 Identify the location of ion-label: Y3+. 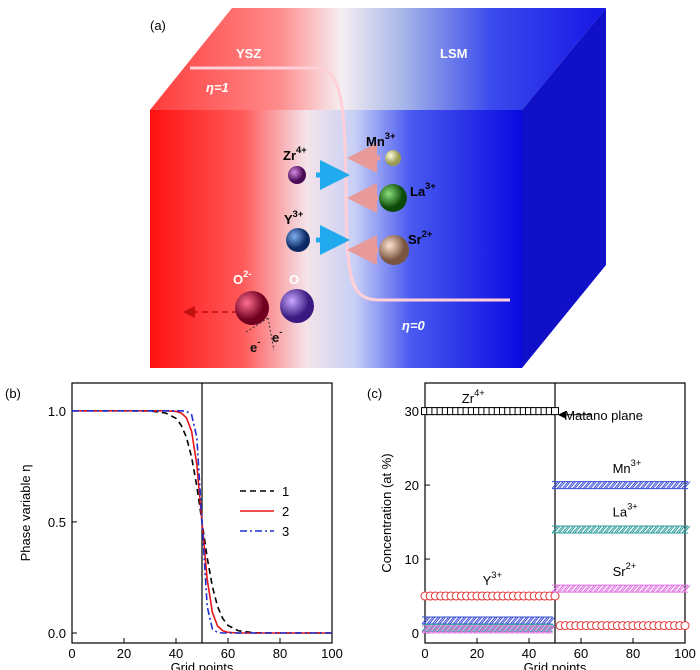
(294, 218).